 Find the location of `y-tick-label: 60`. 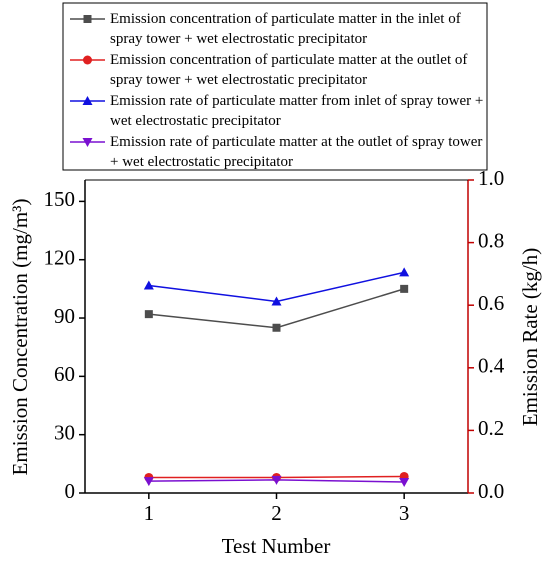

y-tick-label: 60 is located at coordinates (64, 374).